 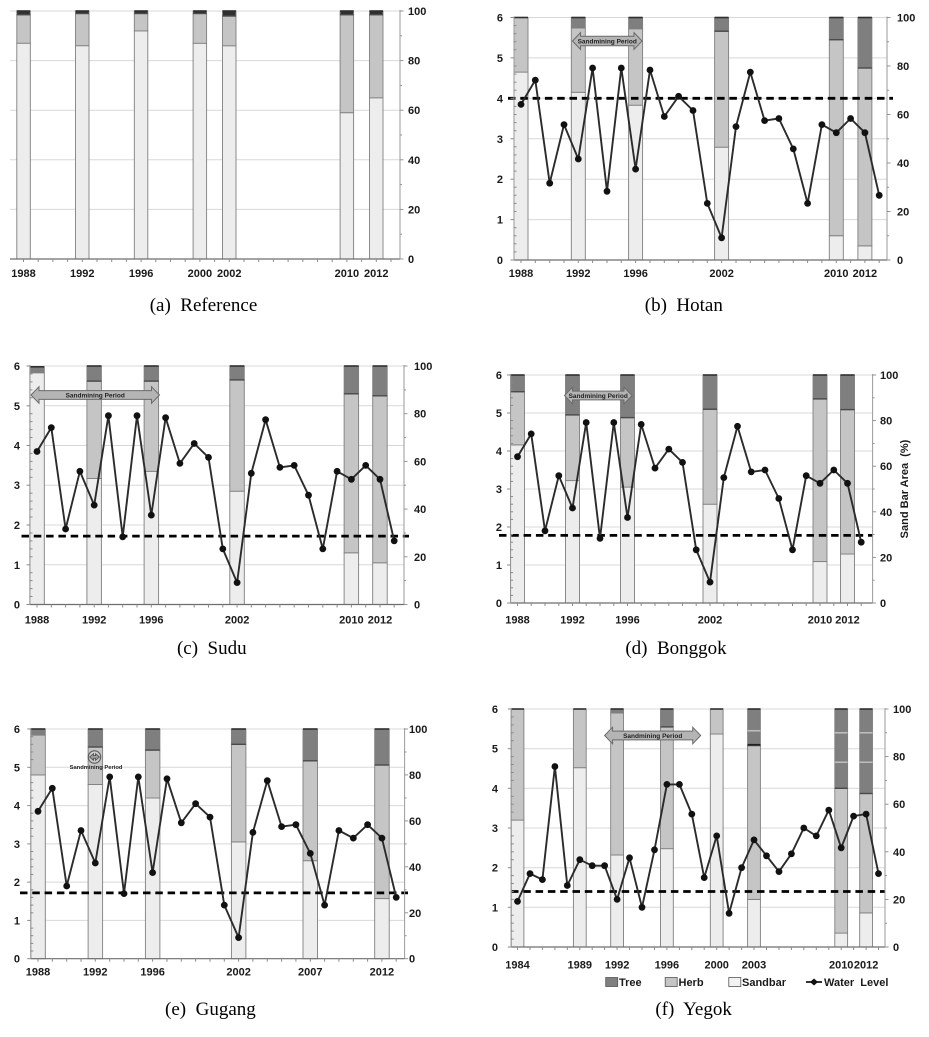 What do you see at coordinates (204, 305) in the screenshot?
I see `svg-text: (a) Reference` at bounding box center [204, 305].